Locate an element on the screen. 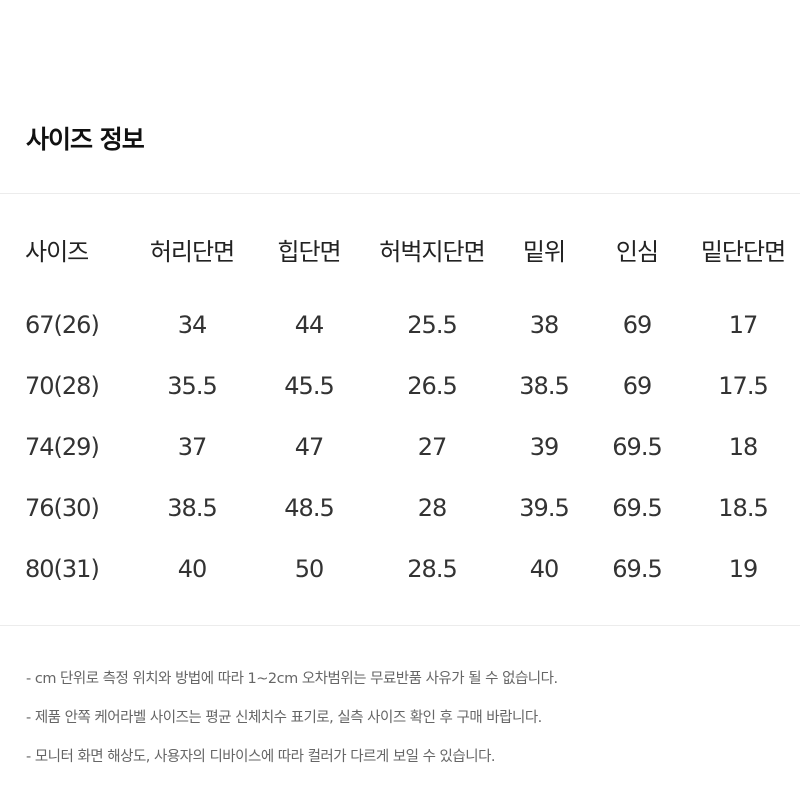  size-label: 76(30) is located at coordinates (62, 508).